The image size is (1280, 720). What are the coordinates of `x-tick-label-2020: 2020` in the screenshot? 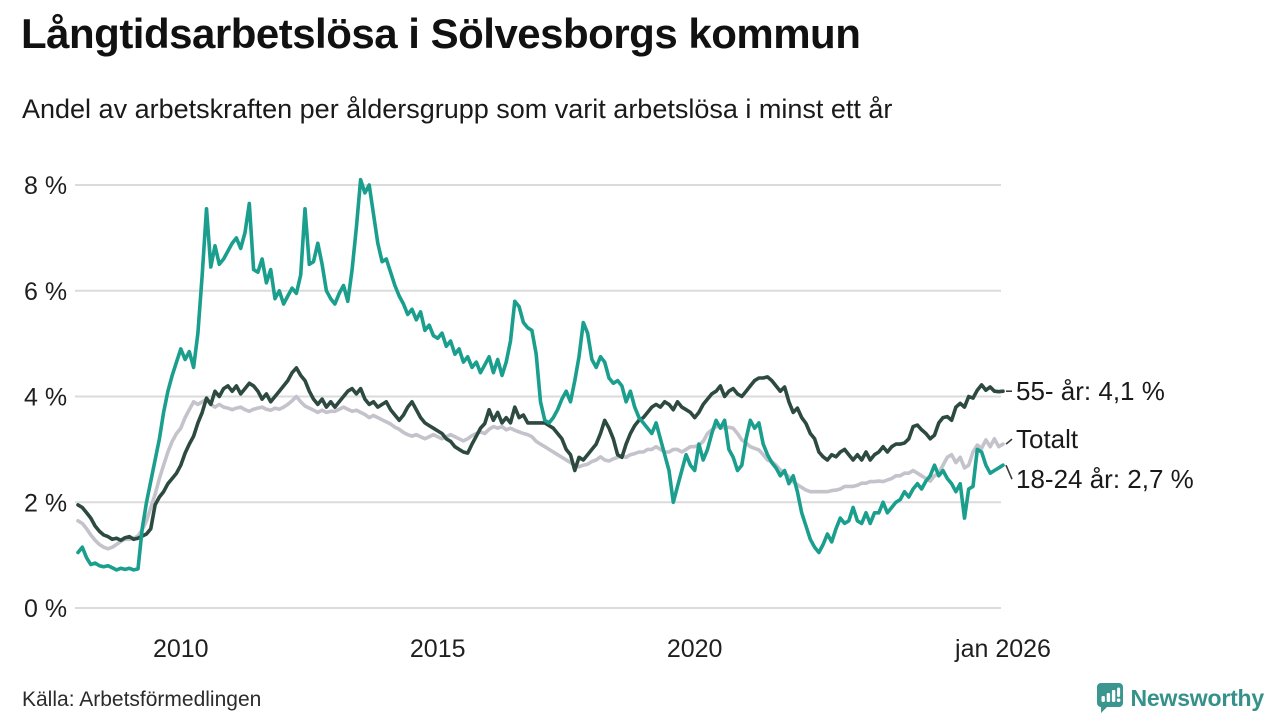 It's located at (695, 649).